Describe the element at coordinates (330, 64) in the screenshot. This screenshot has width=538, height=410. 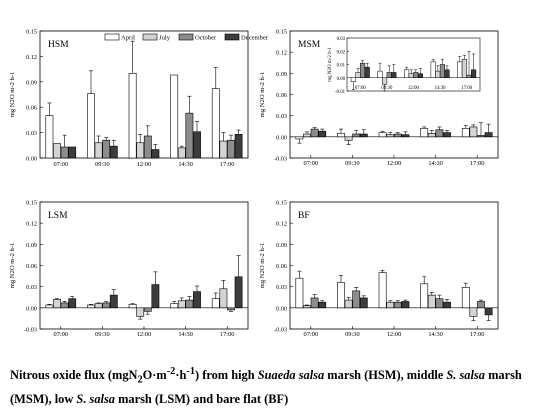
I see `inset-y-axis-label: mg N2O m-2 h-1` at that location.